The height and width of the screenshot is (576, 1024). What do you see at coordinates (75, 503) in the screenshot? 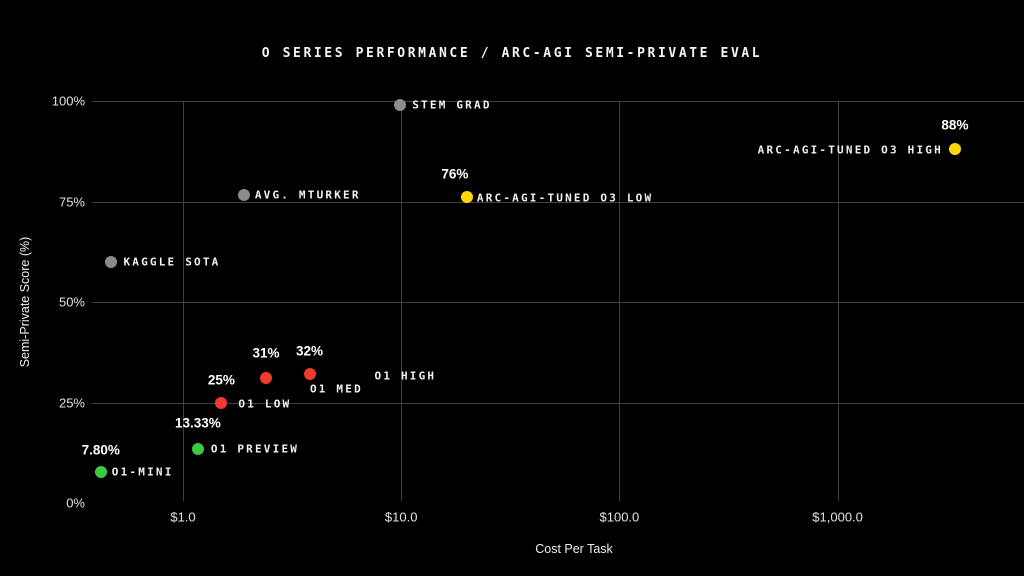
I see `y-tick-label-0: 0%` at bounding box center [75, 503].